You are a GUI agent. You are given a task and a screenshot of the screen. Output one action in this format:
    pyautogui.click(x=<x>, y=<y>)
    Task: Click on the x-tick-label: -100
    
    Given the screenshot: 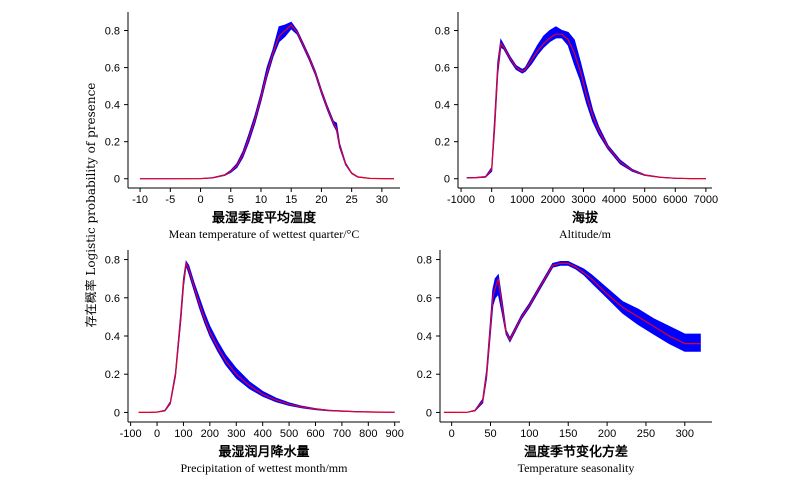 What is the action you would take?
    pyautogui.click(x=131, y=434)
    